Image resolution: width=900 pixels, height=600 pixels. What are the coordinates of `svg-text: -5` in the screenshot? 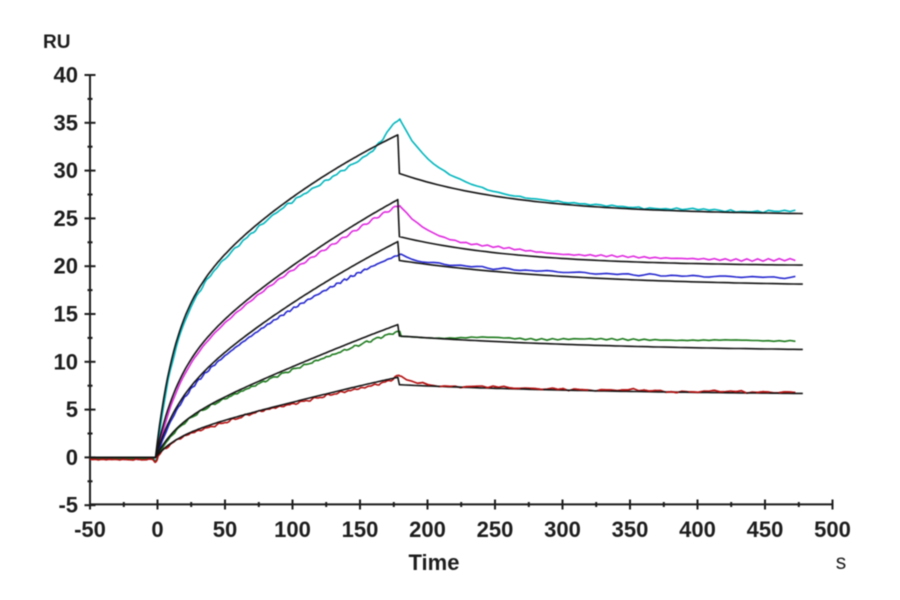 It's located at (68, 505).